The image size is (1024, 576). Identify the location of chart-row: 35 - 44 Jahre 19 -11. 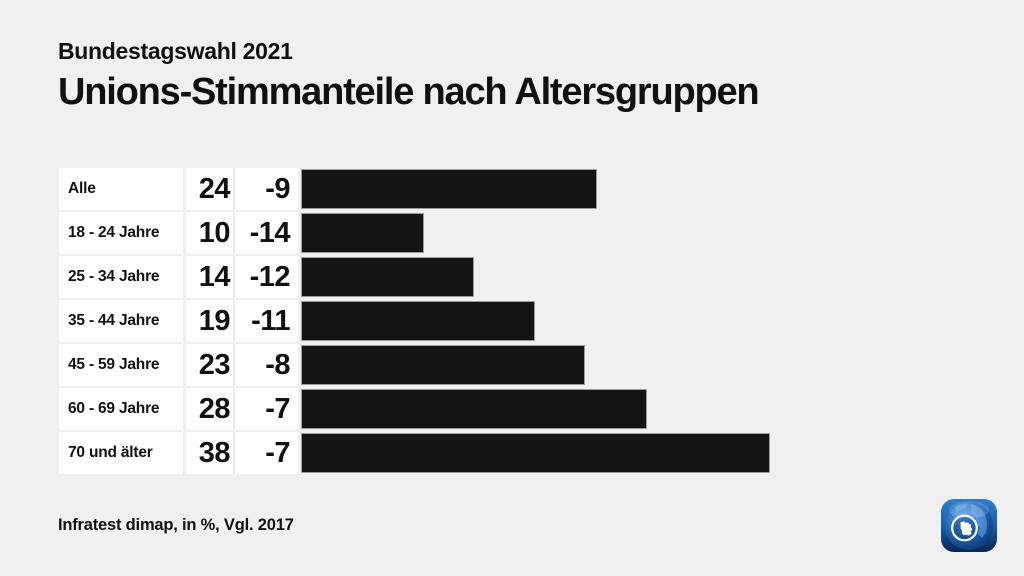
(414, 321).